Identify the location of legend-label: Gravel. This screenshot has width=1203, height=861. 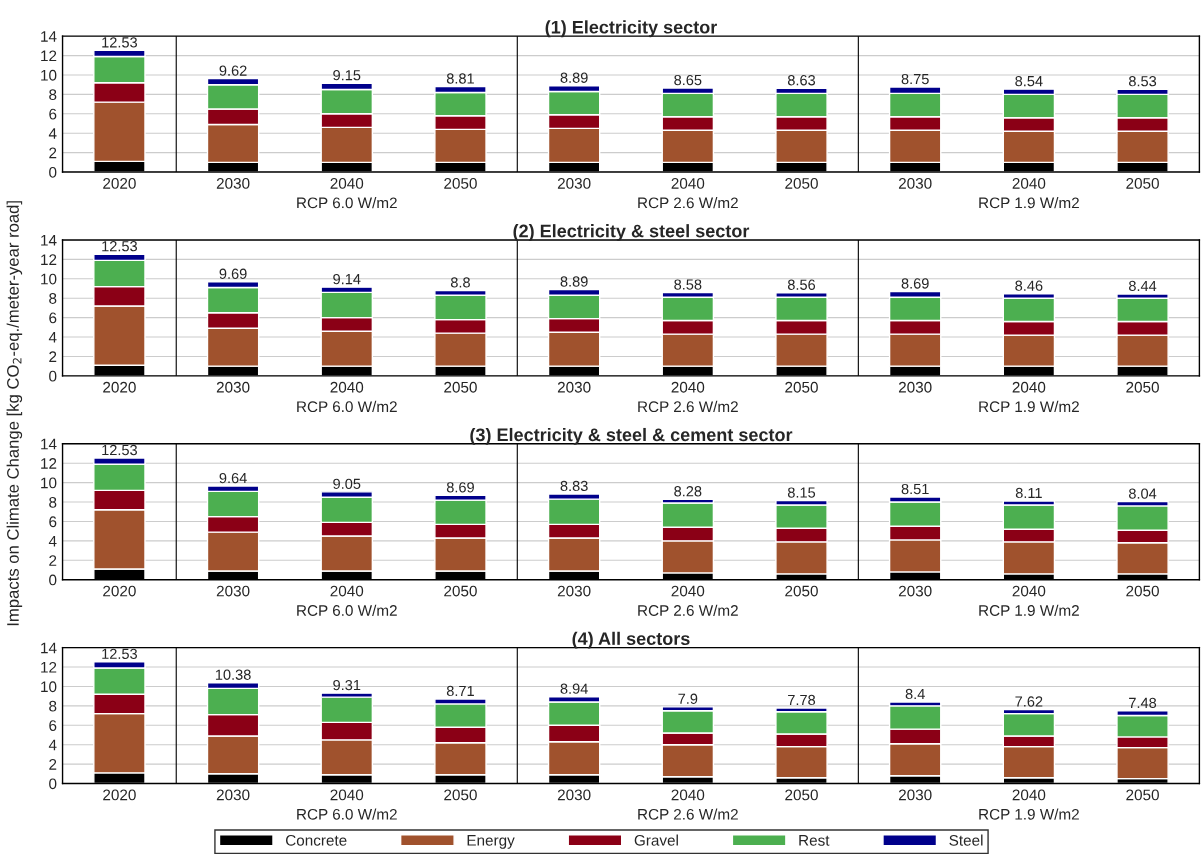
(656, 840).